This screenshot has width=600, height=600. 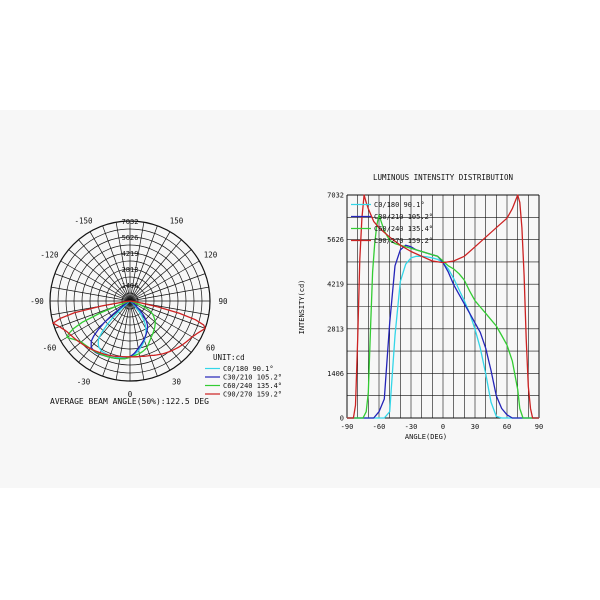 I want to click on polar-angle-label: 30, so click(x=177, y=382).